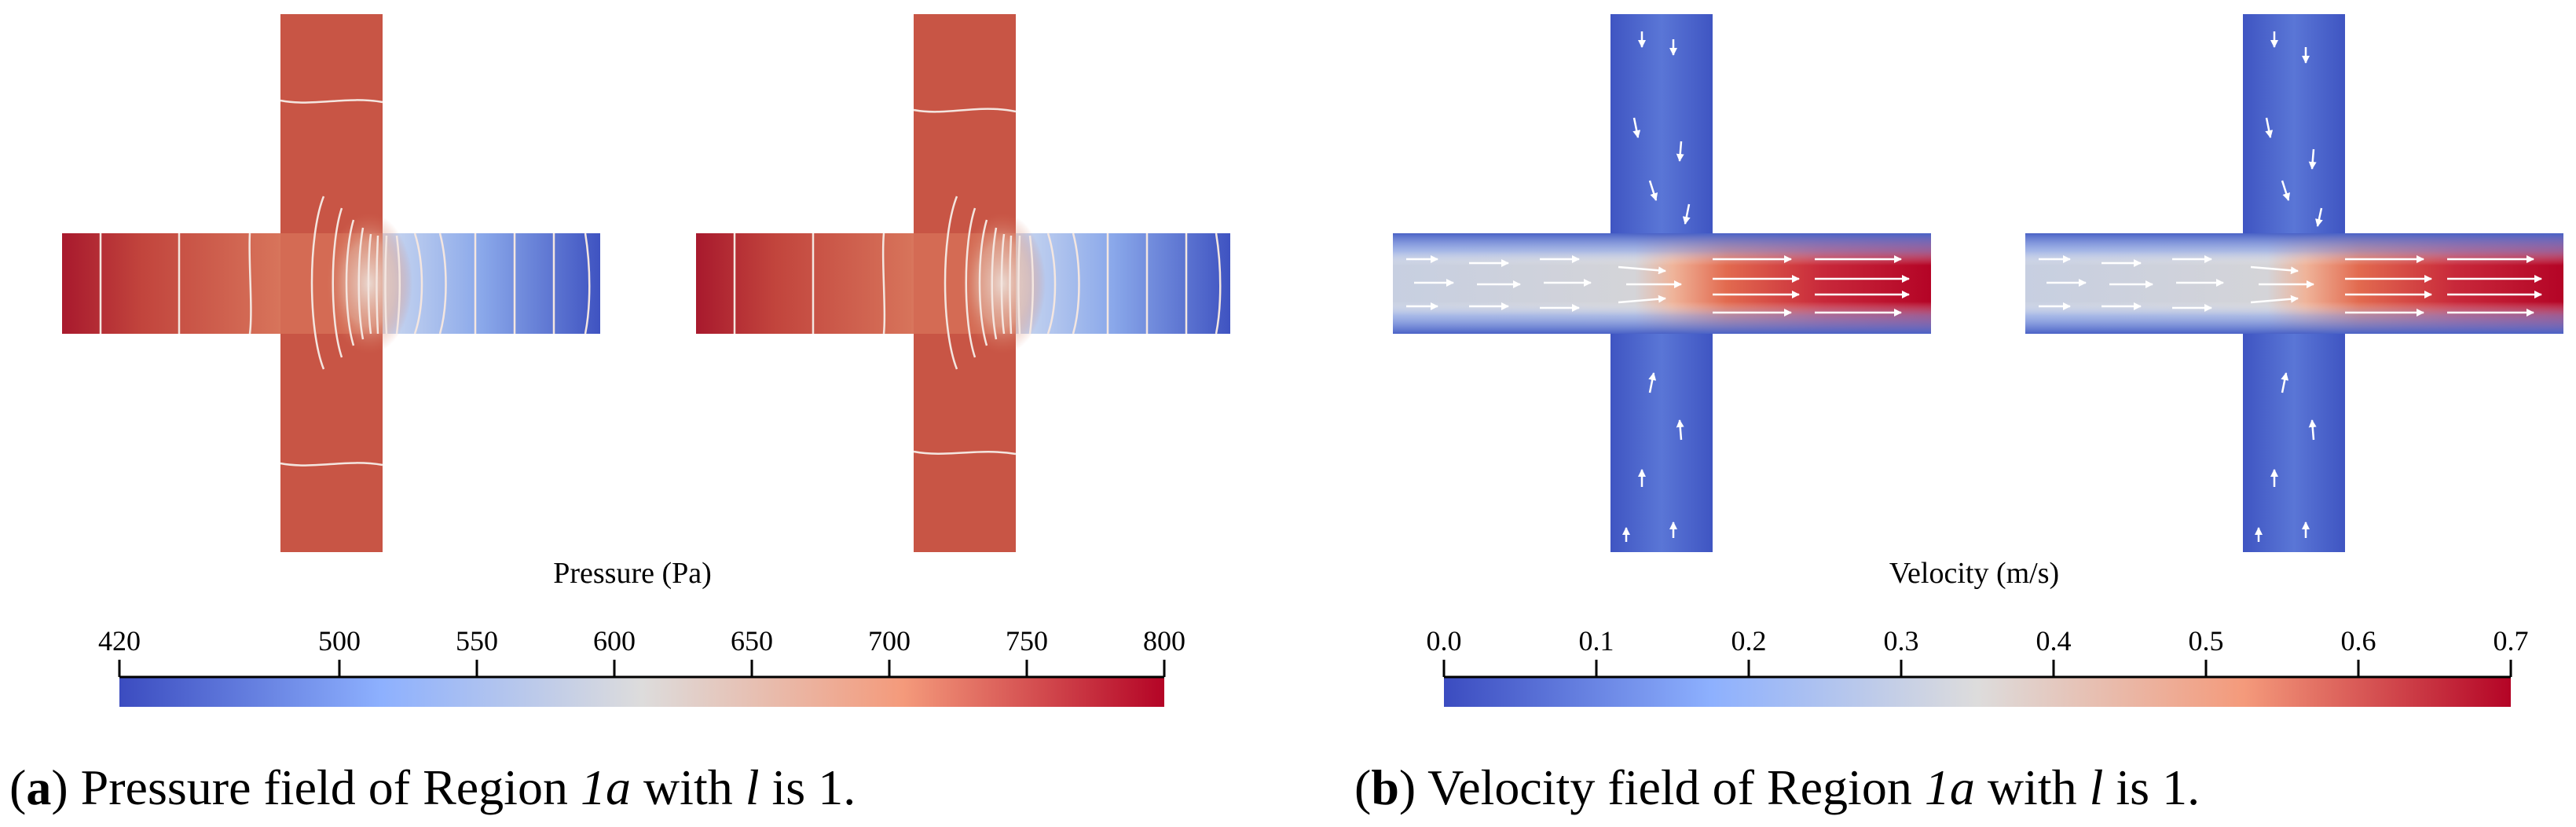  I want to click on colorbar-ticks: 420 500 550 600 650 700 750 800, so click(641, 651).